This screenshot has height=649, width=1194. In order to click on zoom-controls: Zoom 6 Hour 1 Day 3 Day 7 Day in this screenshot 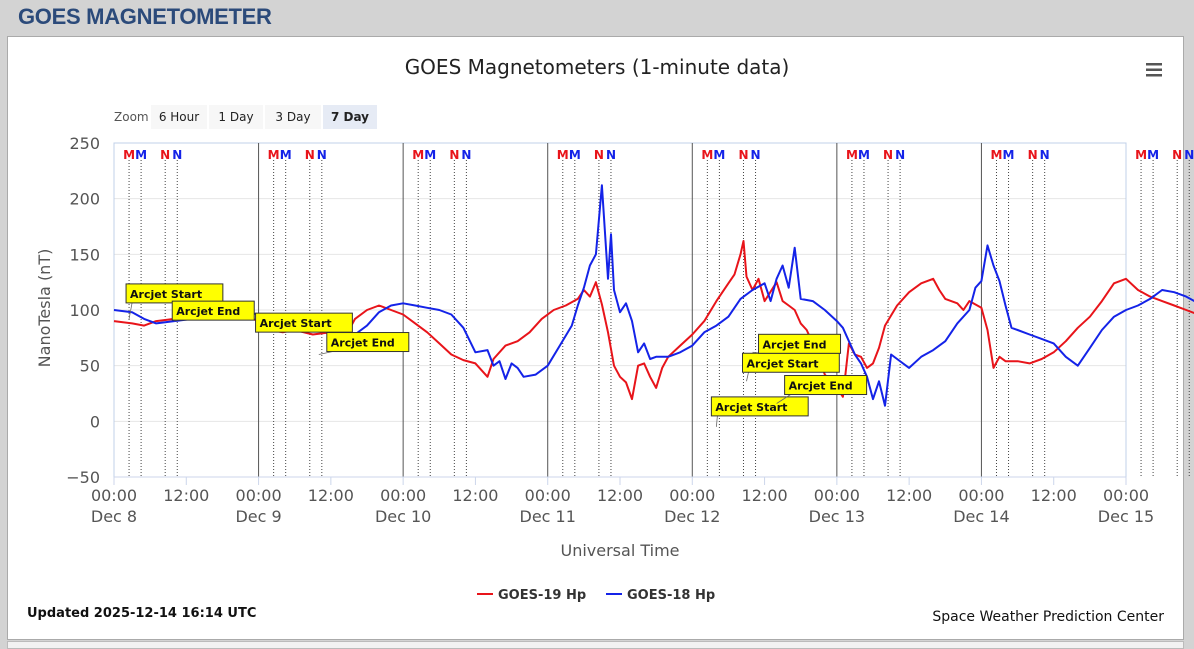, I will do `click(245, 117)`.